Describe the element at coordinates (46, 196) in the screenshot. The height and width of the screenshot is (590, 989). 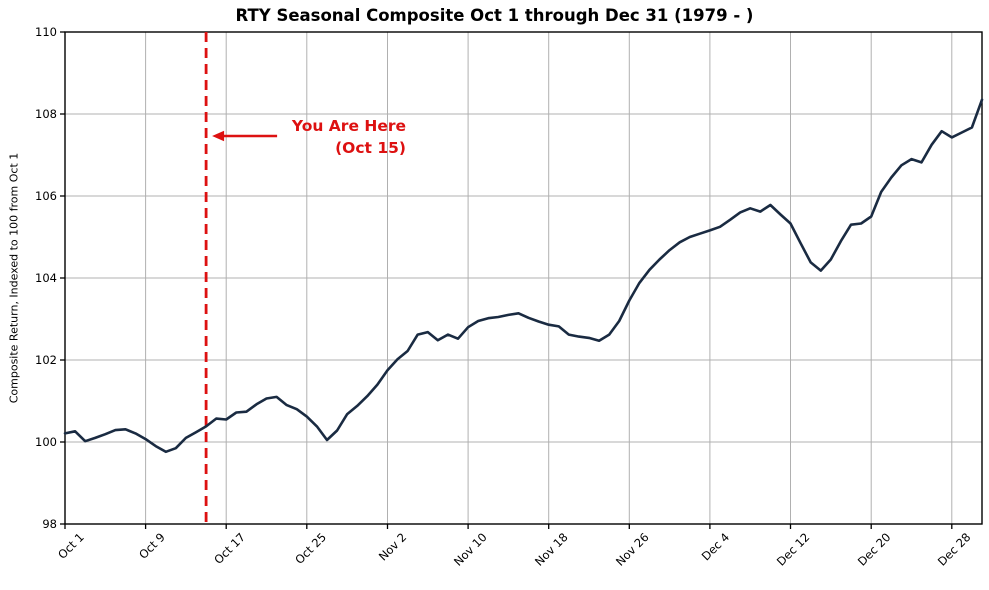
I see `y-tick-label: 106` at that location.